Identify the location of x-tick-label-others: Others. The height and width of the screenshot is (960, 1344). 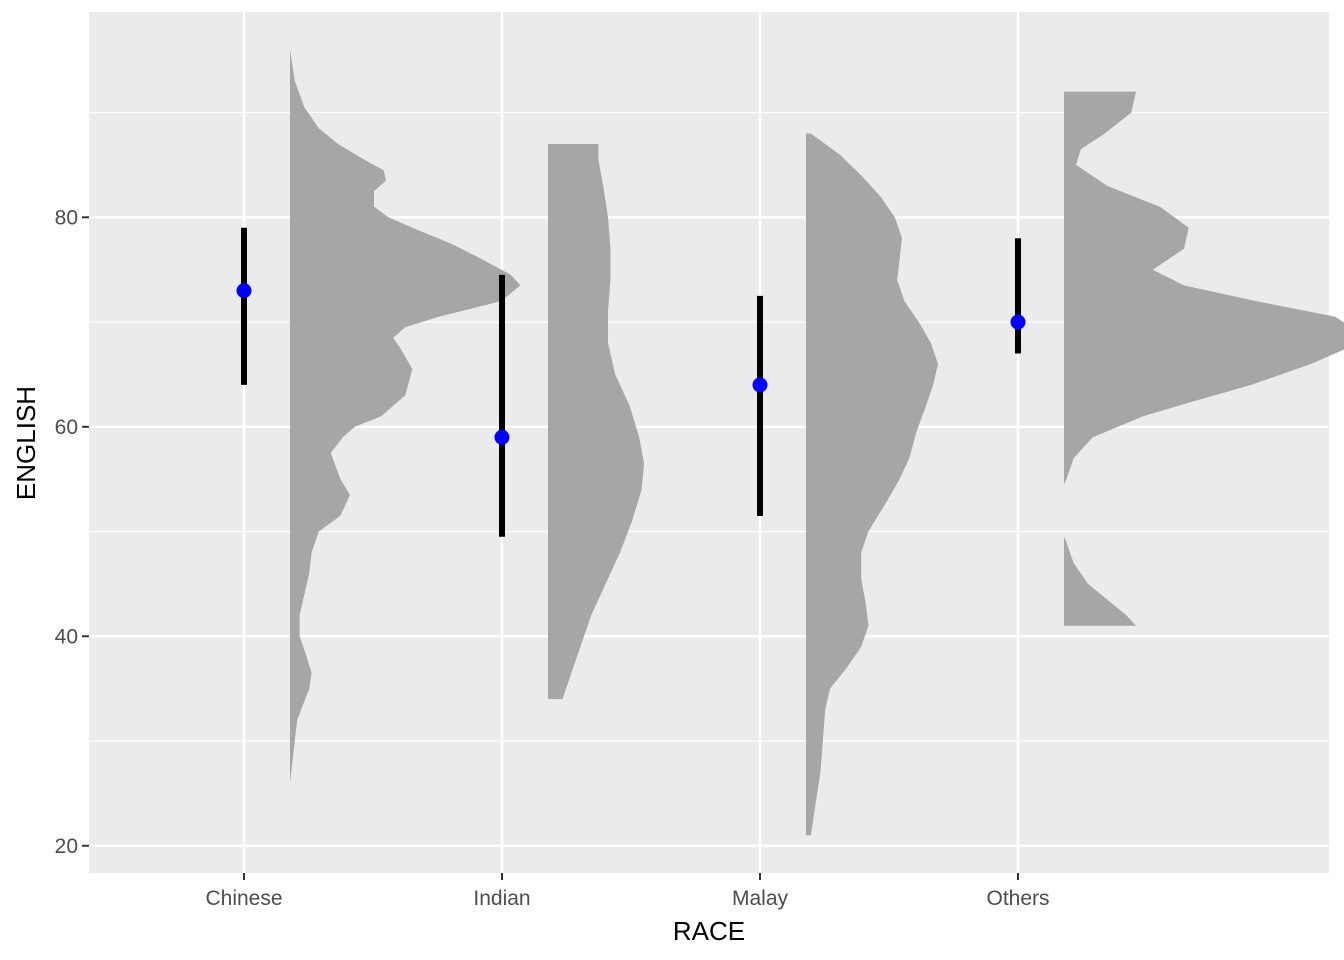
(1017, 898).